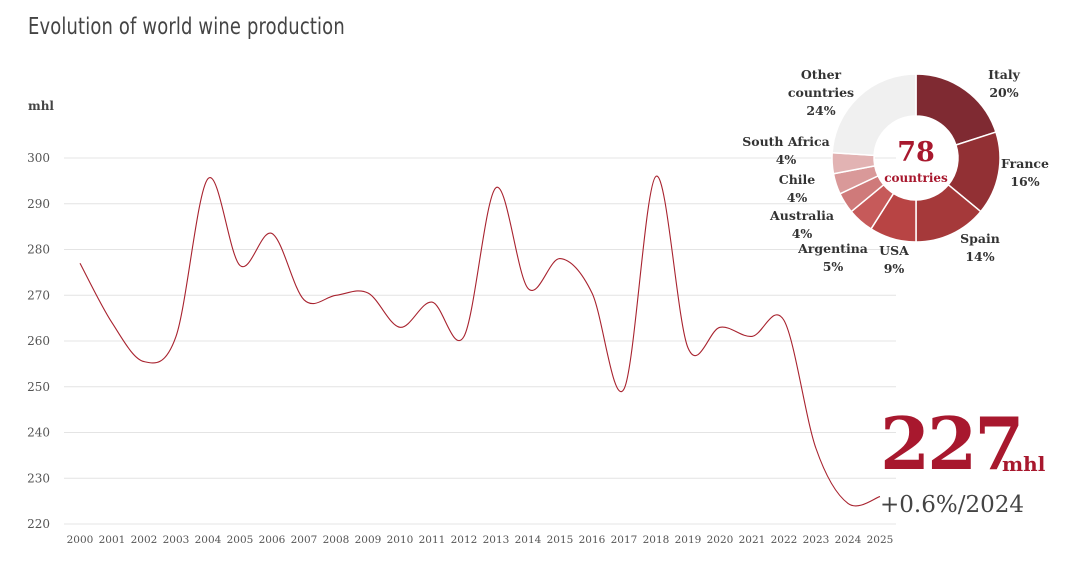 The height and width of the screenshot is (582, 1080). Describe the element at coordinates (624, 540) in the screenshot. I see `x-tick-label: 2017` at that location.